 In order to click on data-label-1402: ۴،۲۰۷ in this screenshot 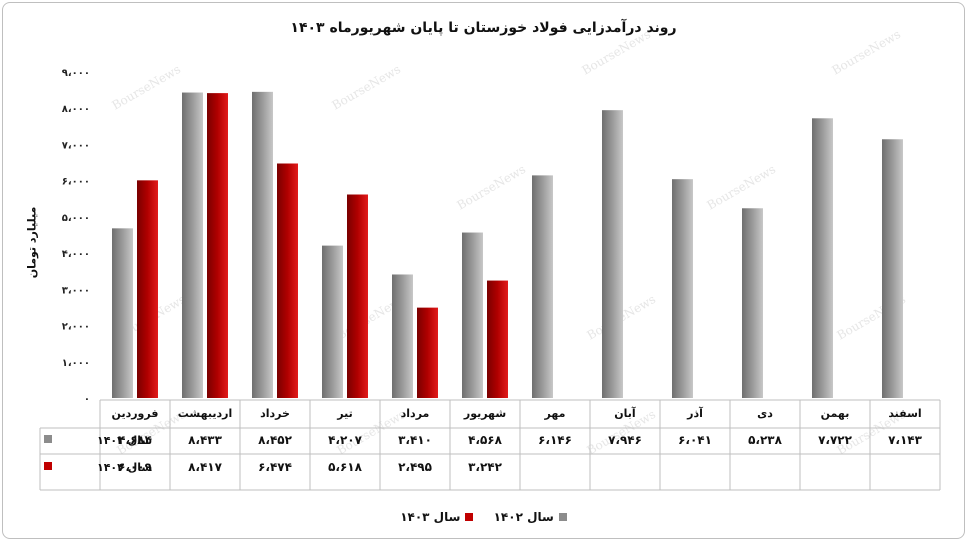, I will do `click(345, 440)`.